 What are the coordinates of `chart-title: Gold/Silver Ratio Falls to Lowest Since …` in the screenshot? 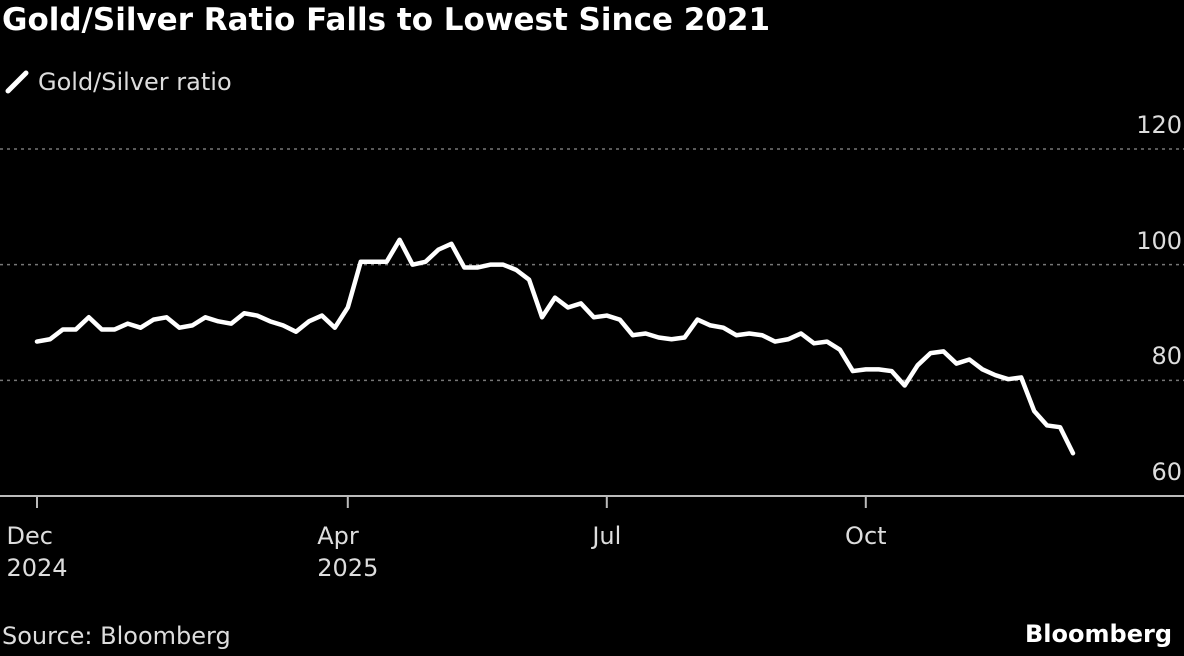 It's located at (386, 20).